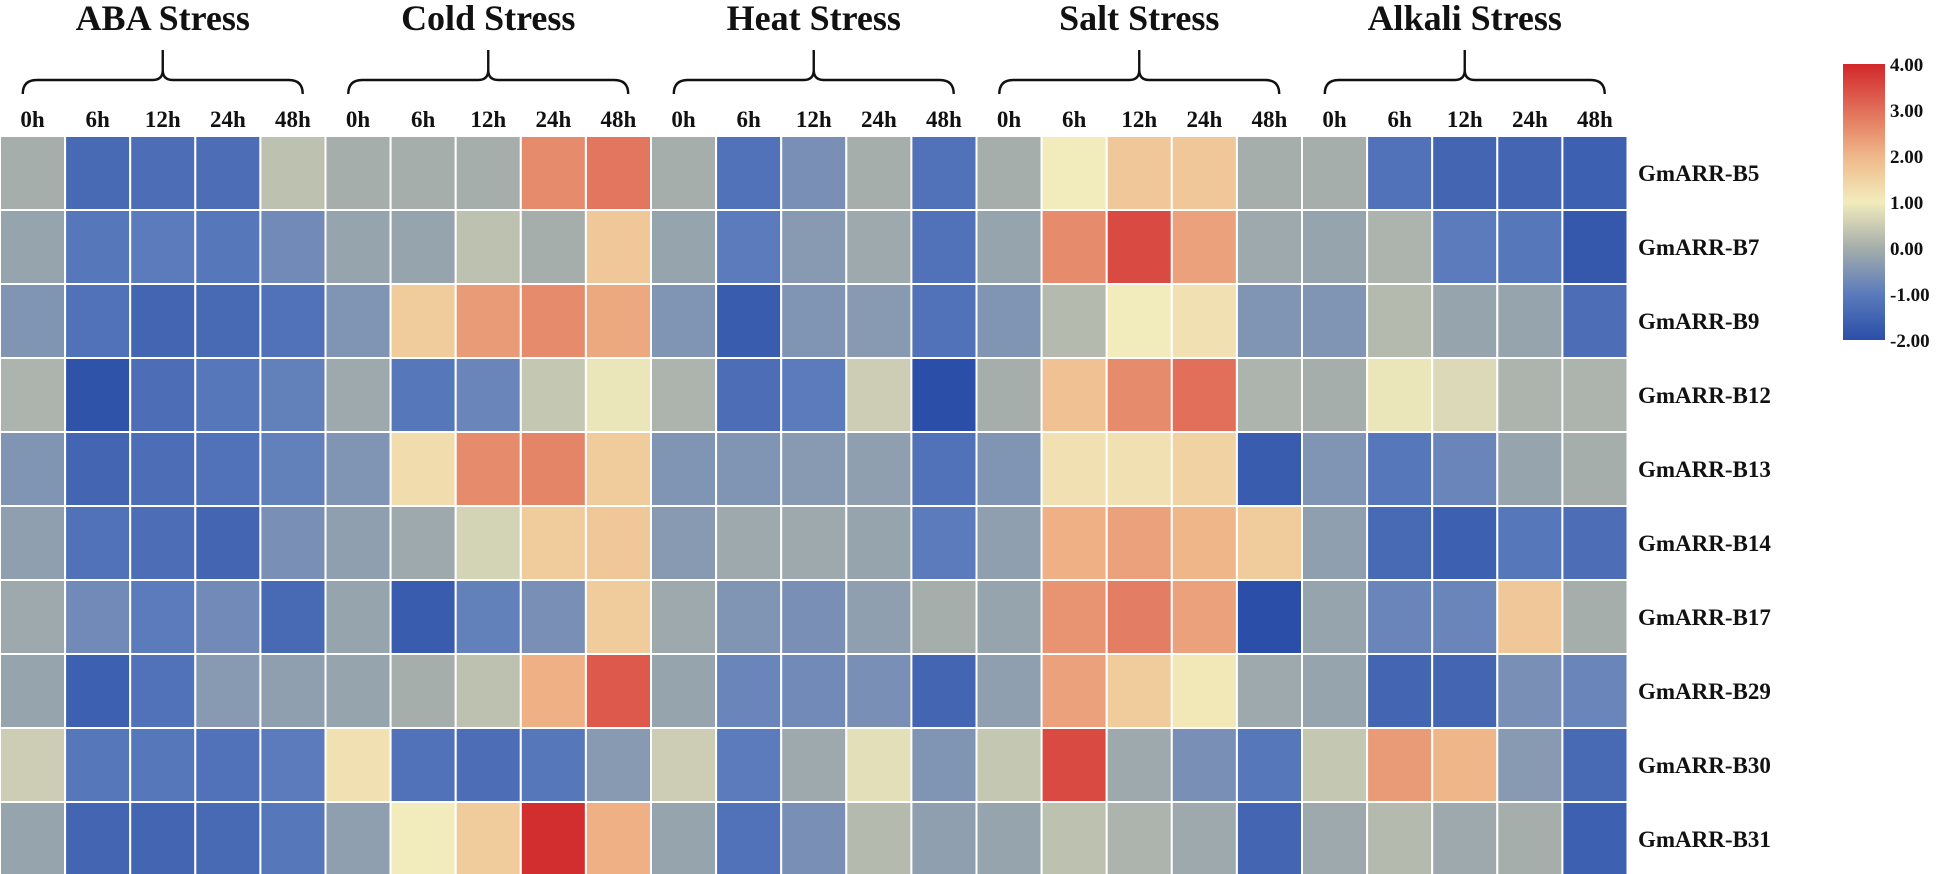 The image size is (1945, 874). What do you see at coordinates (1698, 173) in the screenshot?
I see `gene-label: GmARR-B5` at bounding box center [1698, 173].